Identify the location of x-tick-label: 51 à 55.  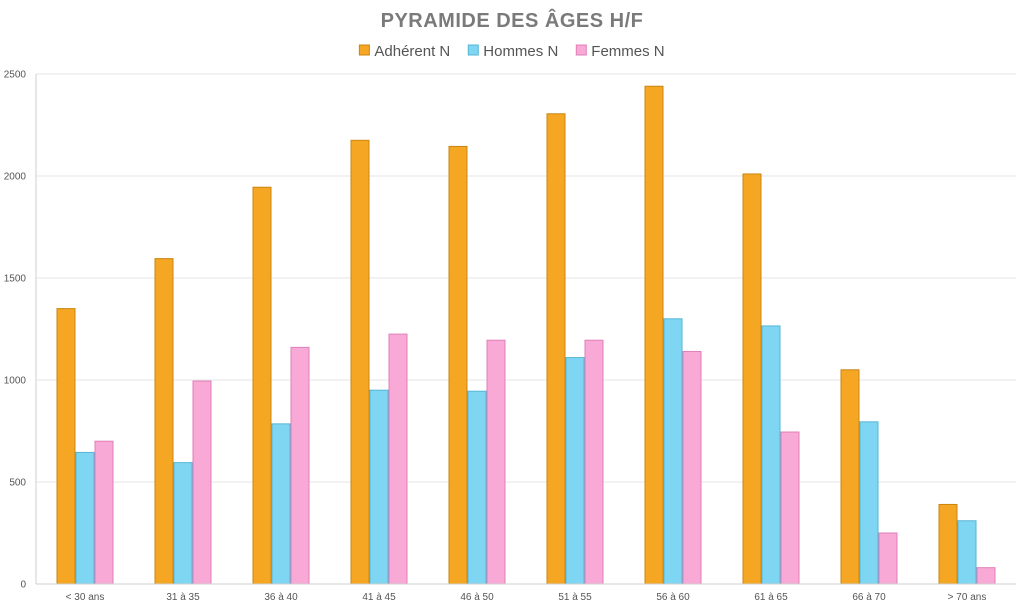
(575, 597).